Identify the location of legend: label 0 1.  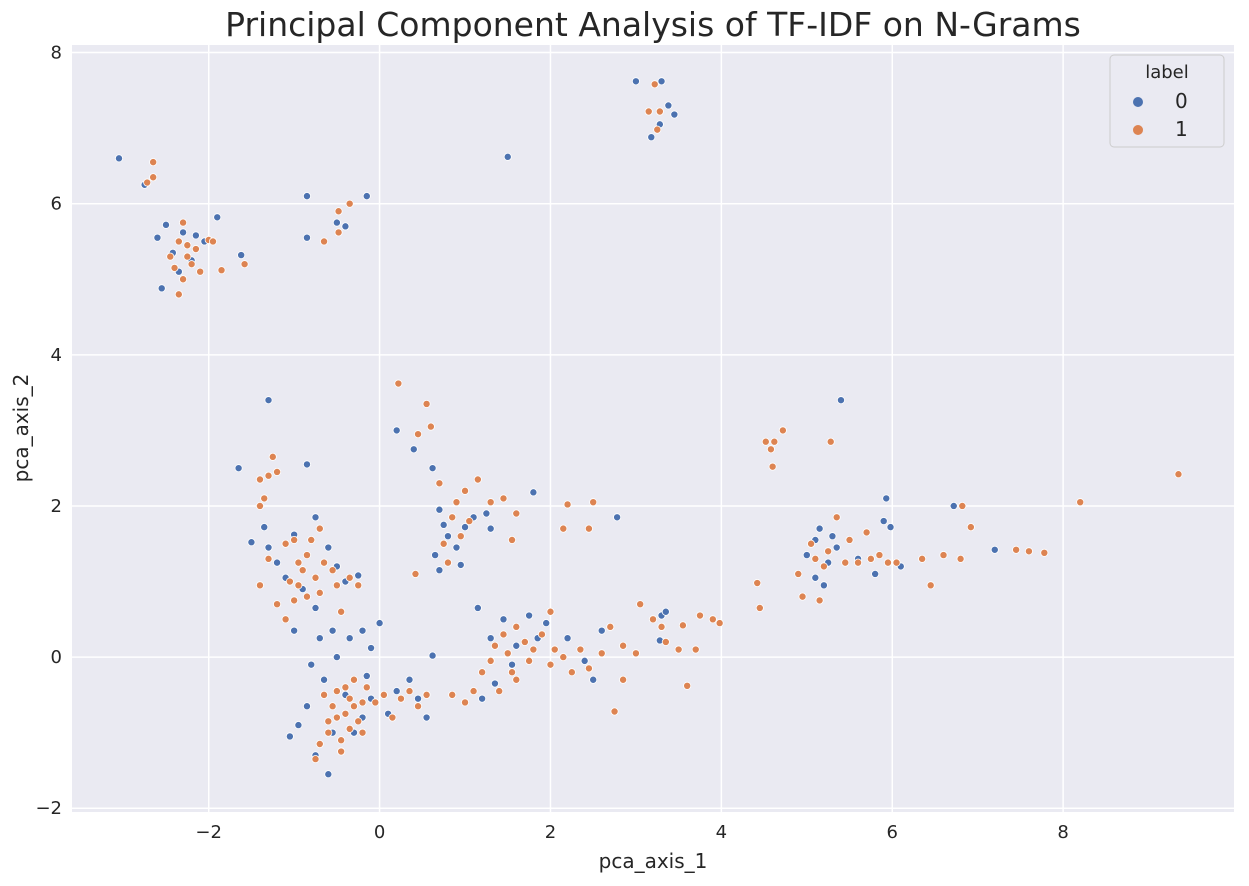
(1167, 101).